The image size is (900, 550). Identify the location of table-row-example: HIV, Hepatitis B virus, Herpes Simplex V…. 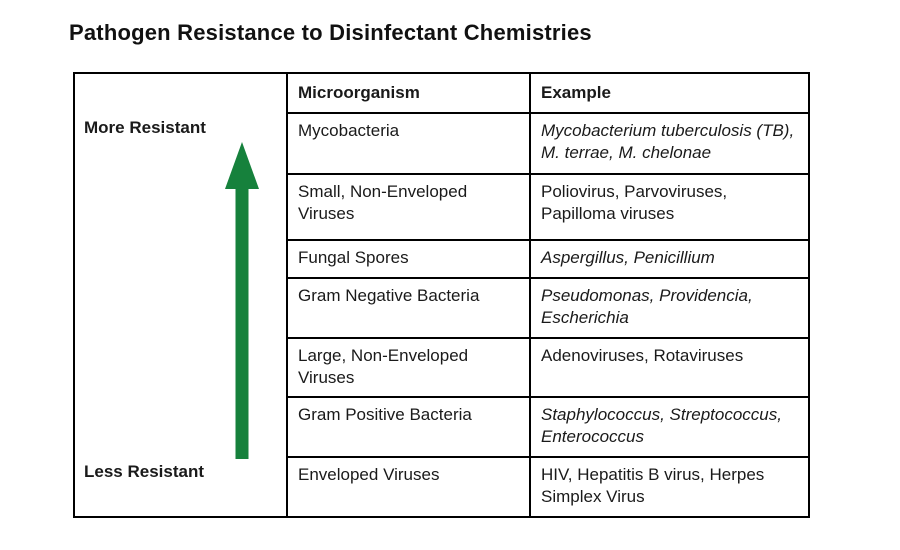
(668, 486).